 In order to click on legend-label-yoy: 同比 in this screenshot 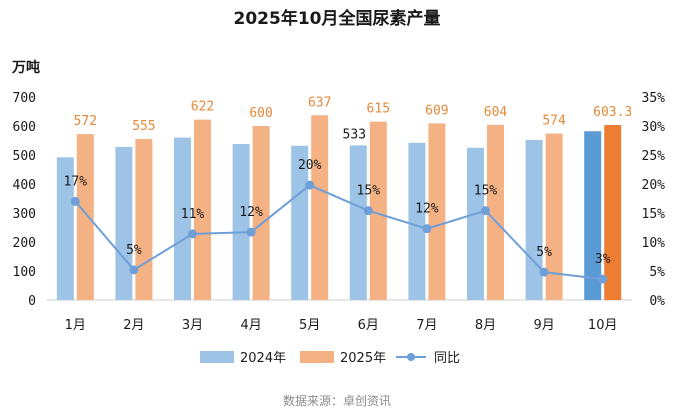, I will do `click(447, 358)`.